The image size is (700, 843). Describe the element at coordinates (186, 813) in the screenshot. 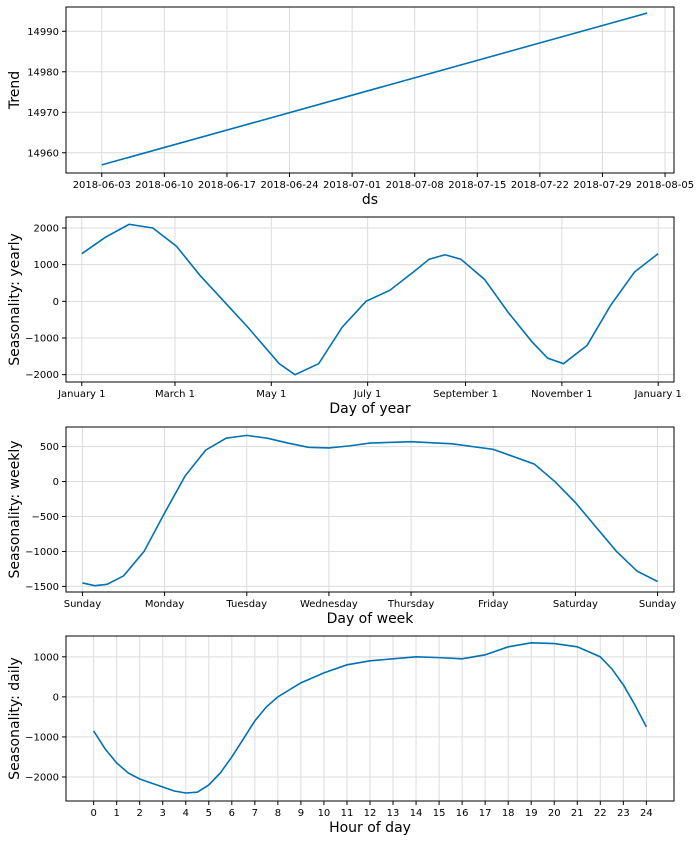

I see `x-tick-label: 4` at that location.